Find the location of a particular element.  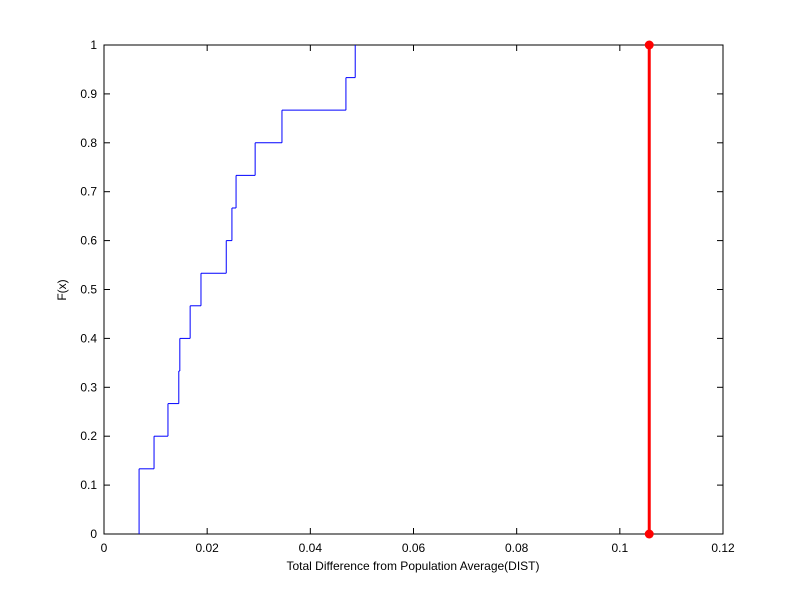

y-tick-label: 0.1 is located at coordinates (88, 485).